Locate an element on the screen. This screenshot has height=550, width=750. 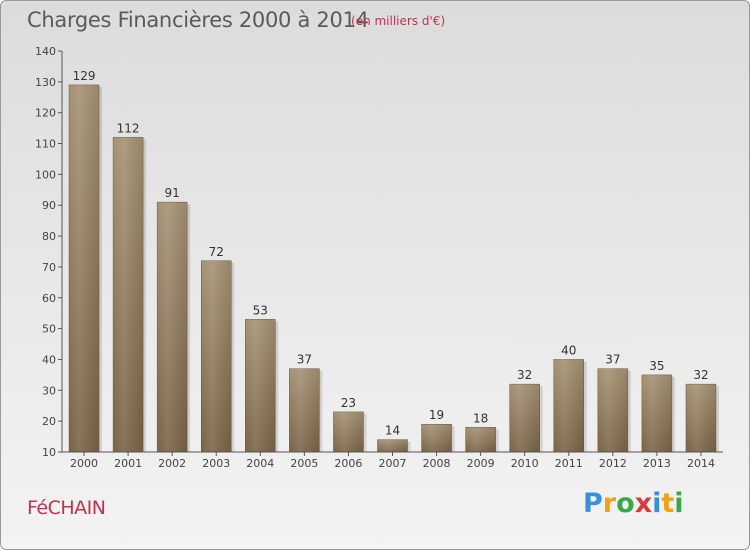
x-tick-label: 2014 is located at coordinates (701, 463).